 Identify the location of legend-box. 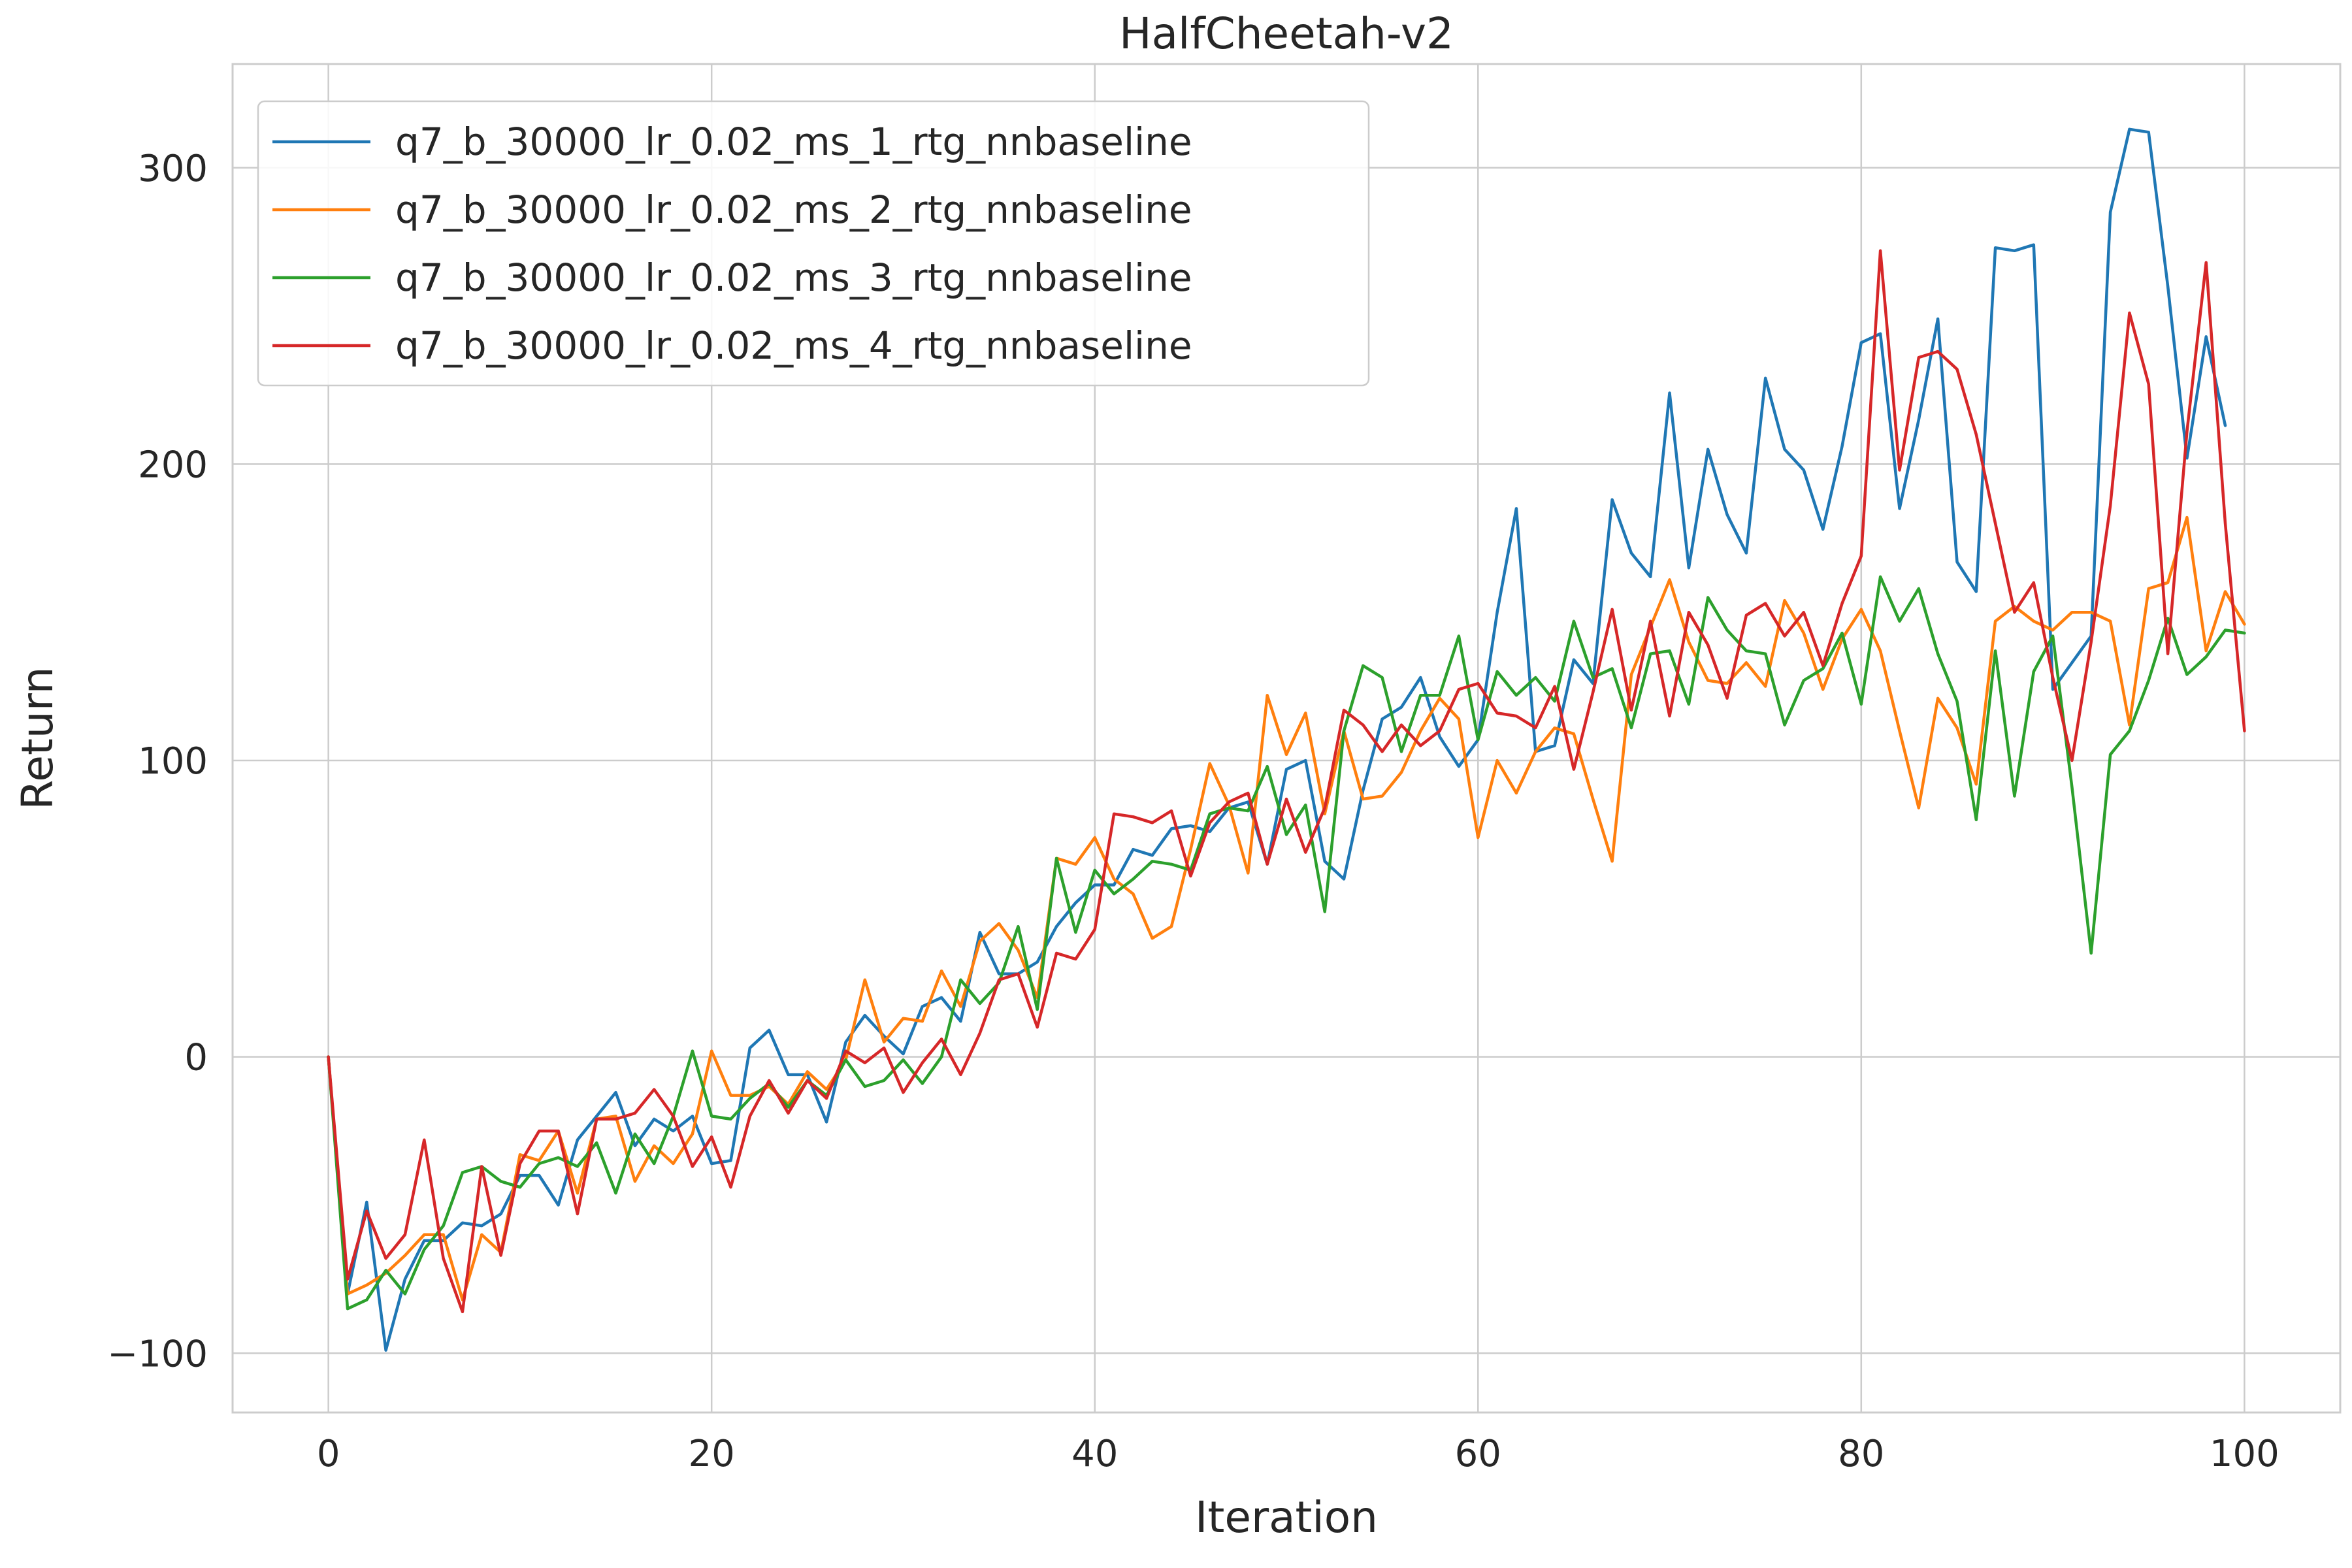
(813, 243).